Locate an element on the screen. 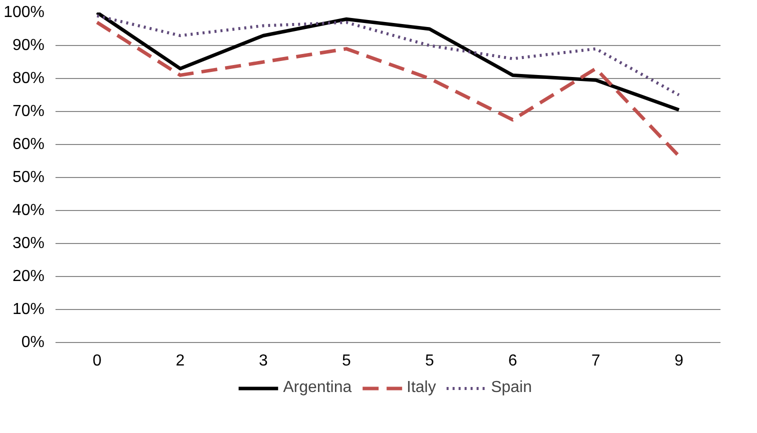  legend-label: Spain is located at coordinates (511, 388).